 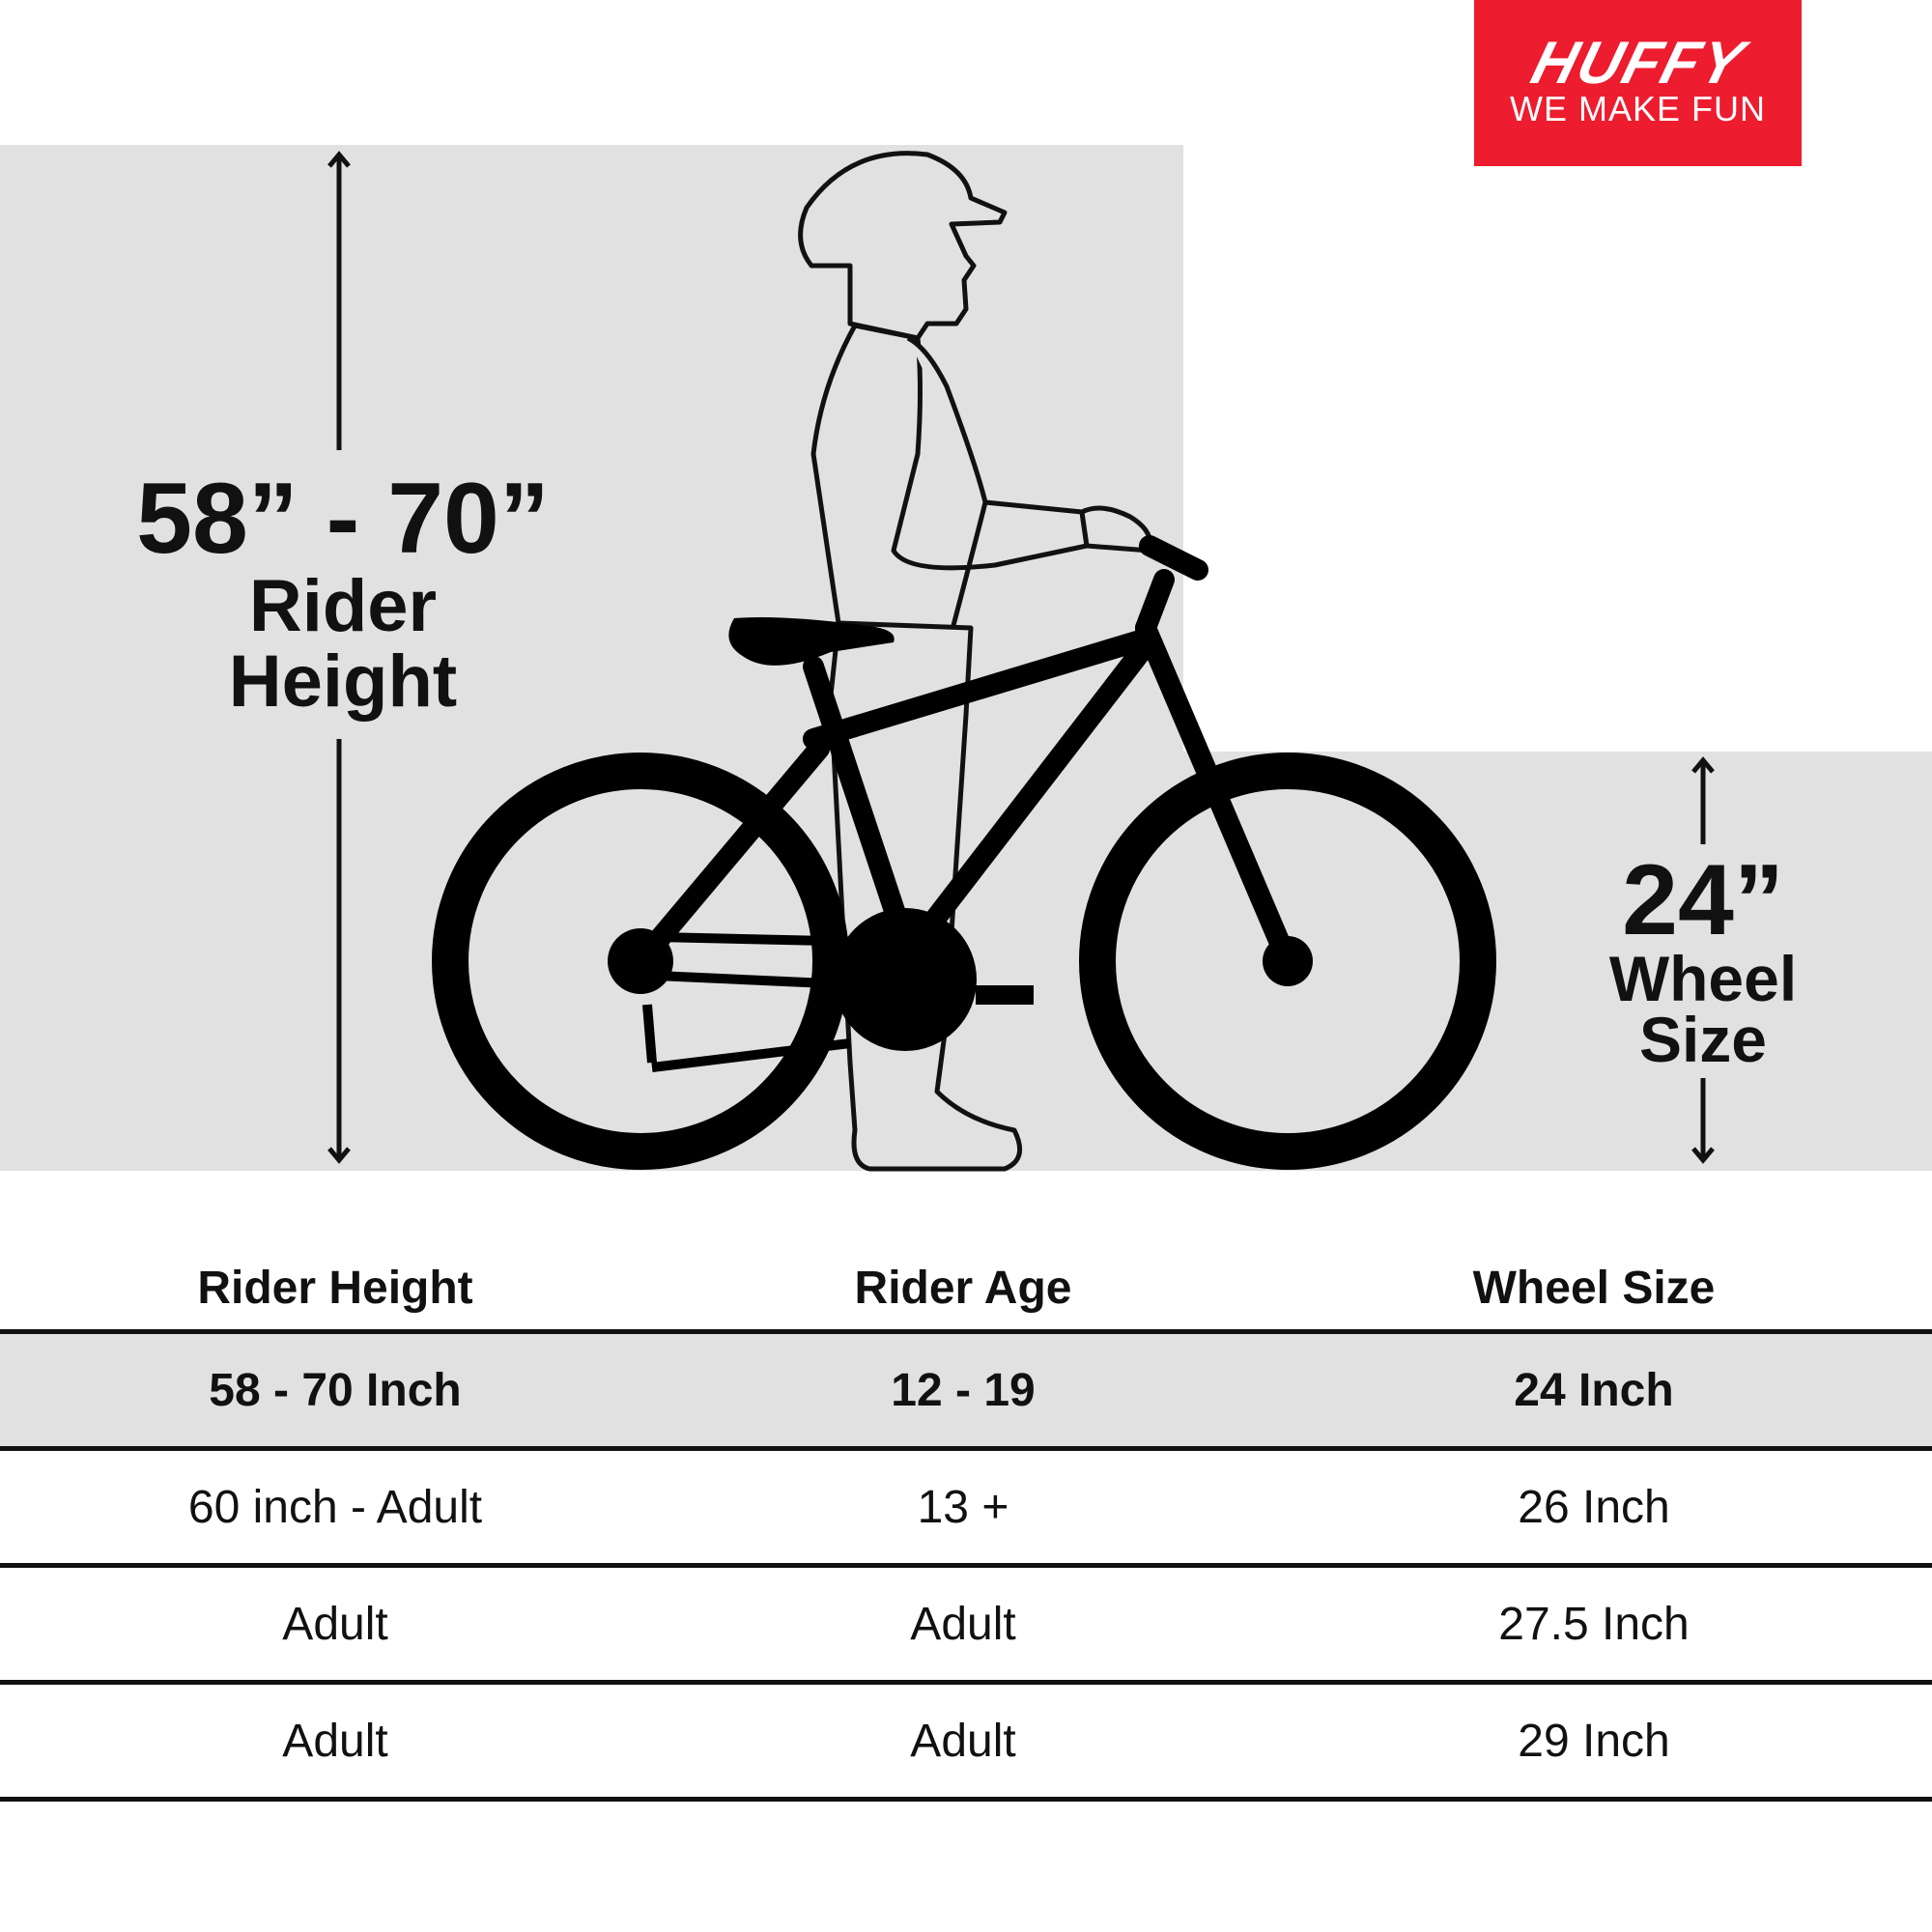 What do you see at coordinates (1594, 1390) in the screenshot?
I see `cell-wheel-size: 24 Inch` at bounding box center [1594, 1390].